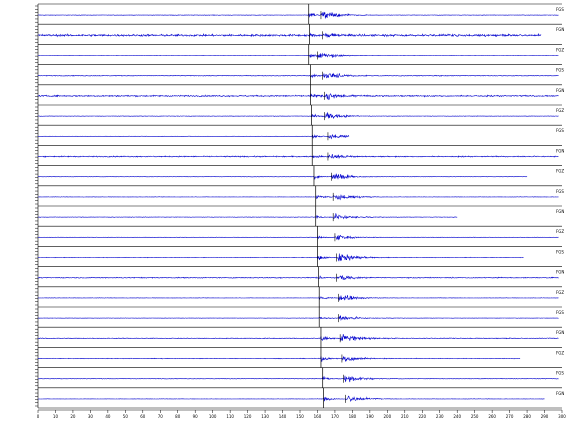 This screenshot has height=440, width=580. What do you see at coordinates (545, 416) in the screenshot?
I see `x-tick-label: 290` at bounding box center [545, 416].